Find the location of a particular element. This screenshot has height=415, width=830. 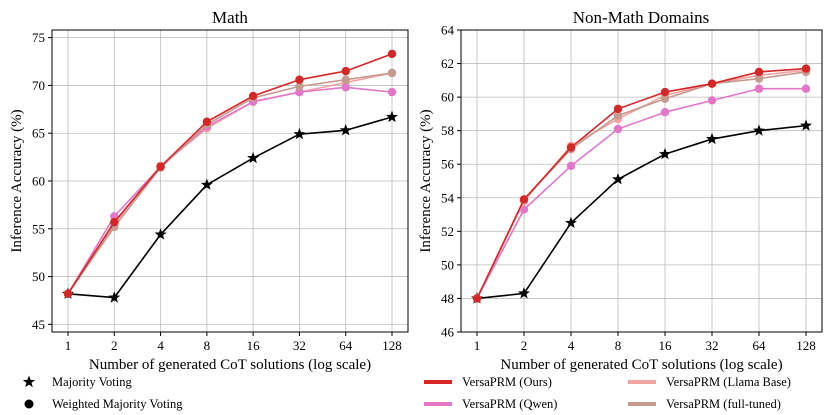

y-tick-label: 55 is located at coordinates (38, 228).